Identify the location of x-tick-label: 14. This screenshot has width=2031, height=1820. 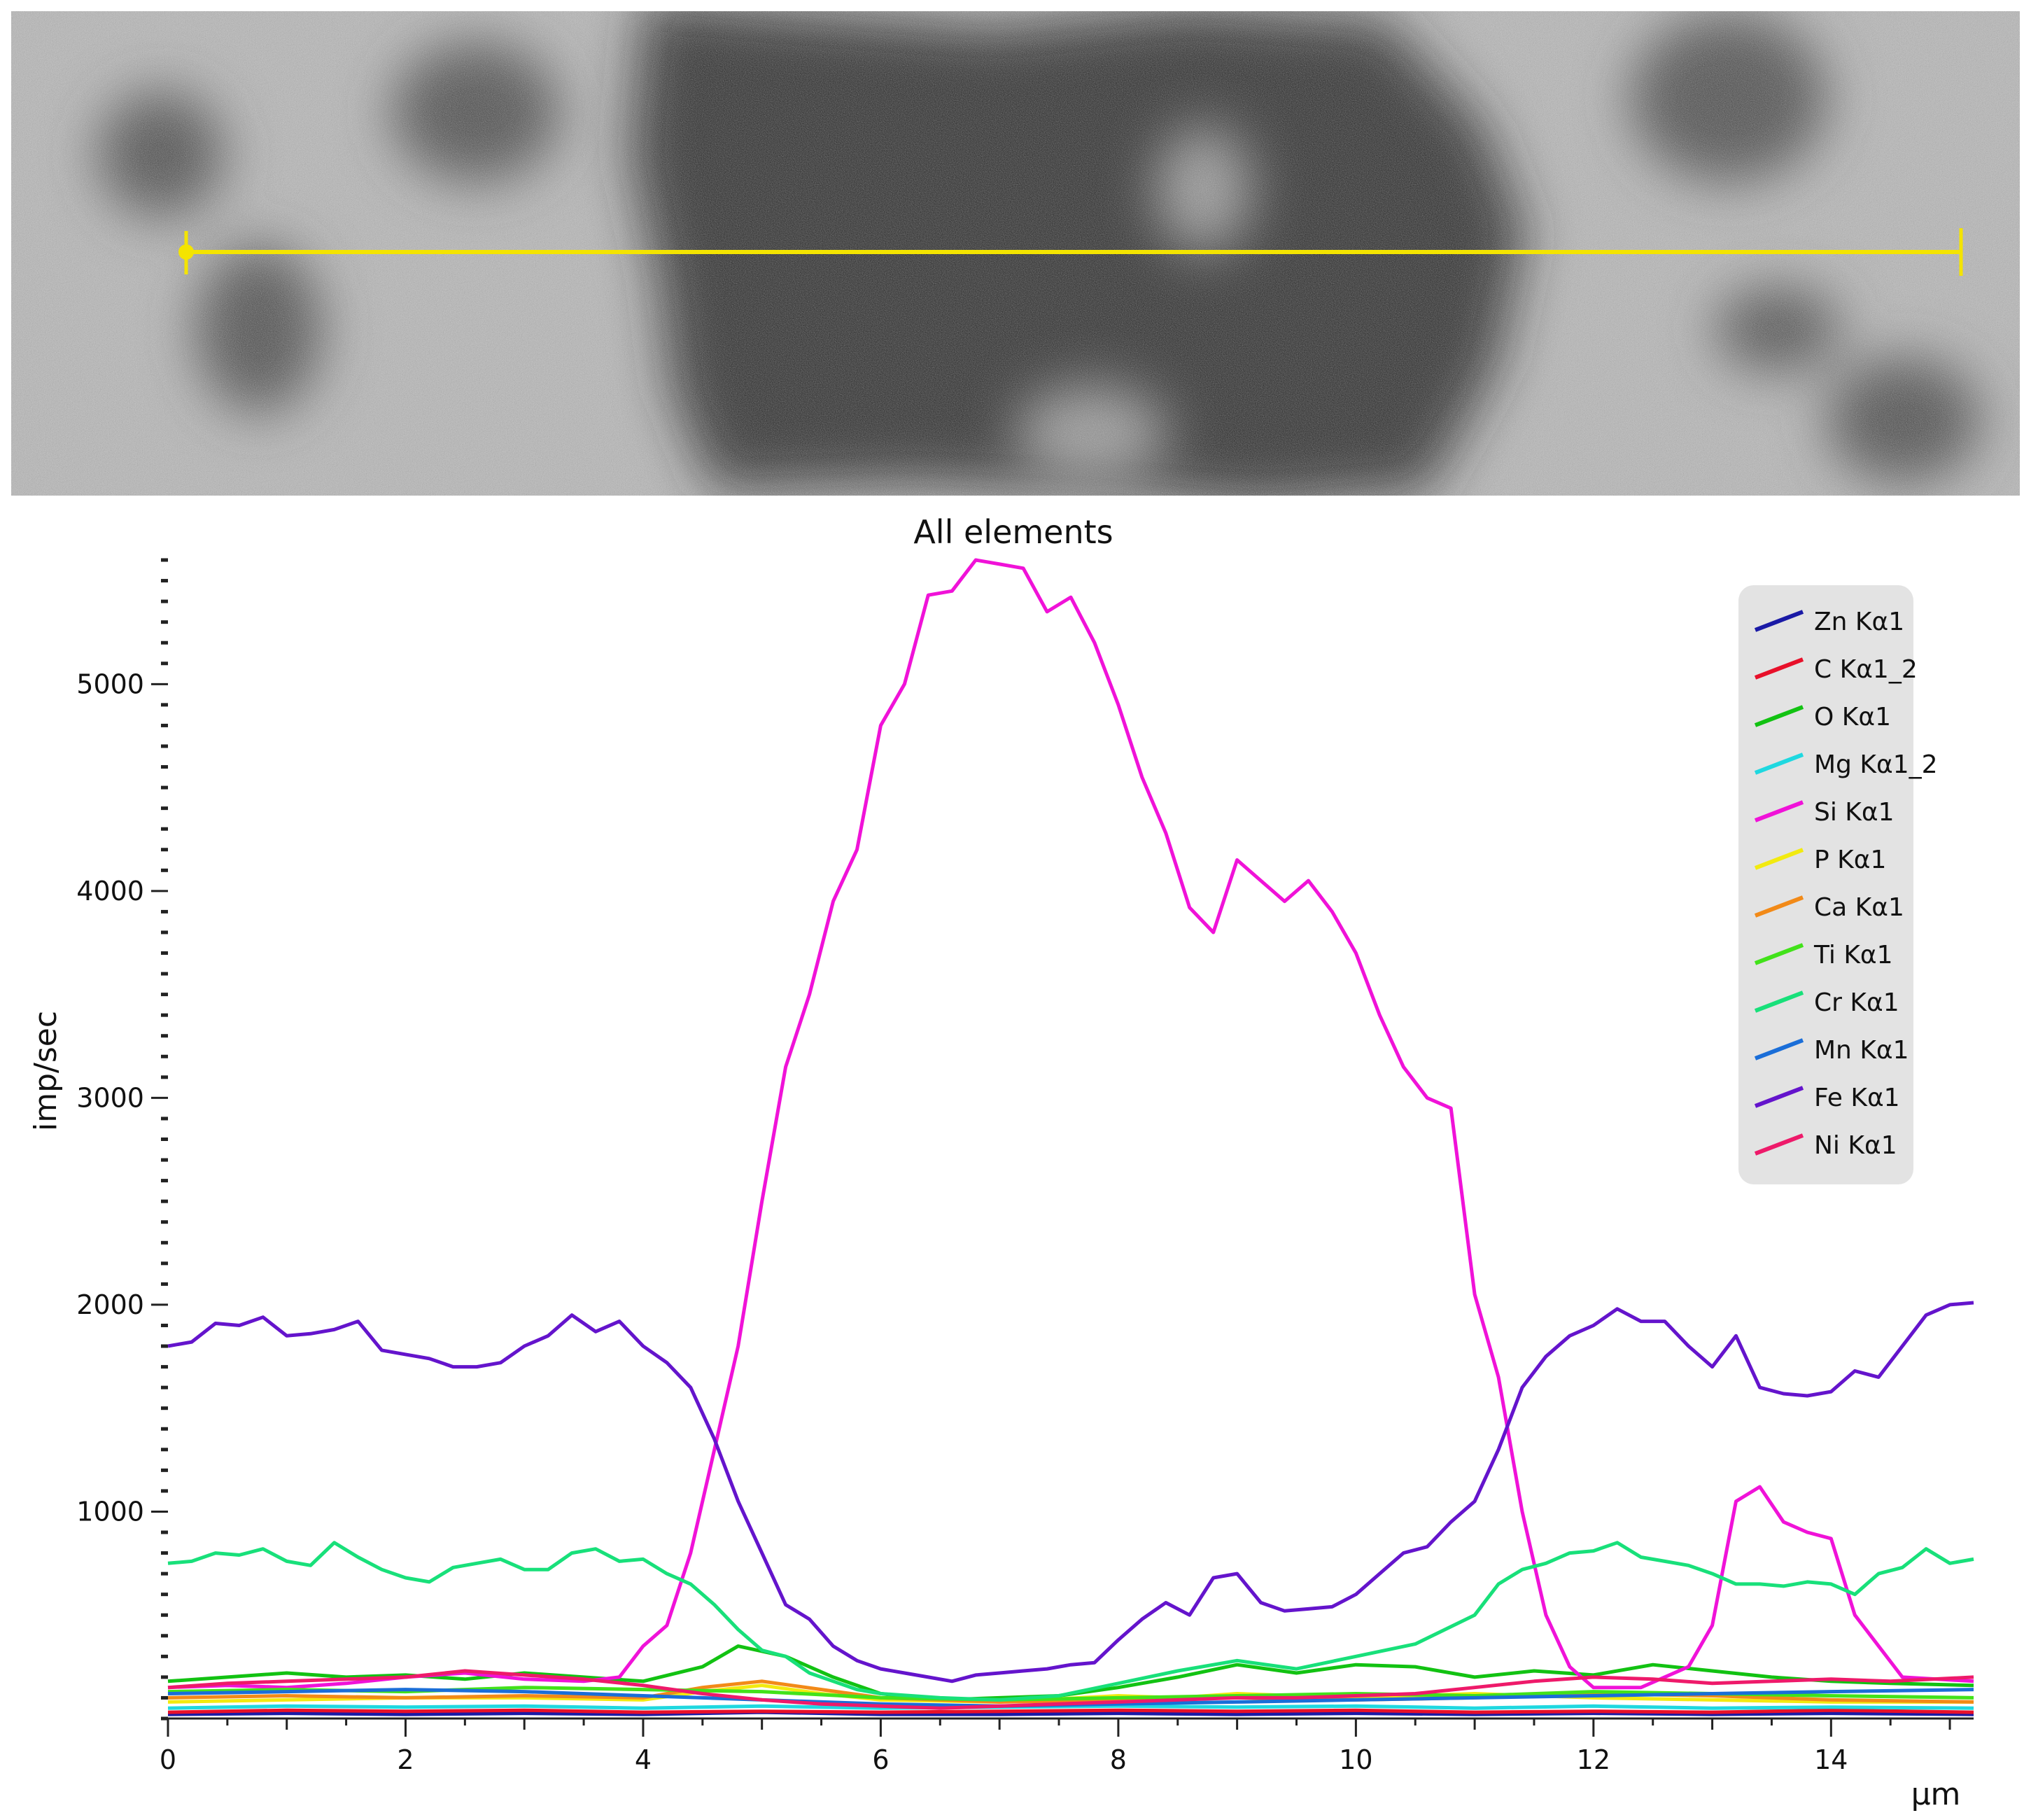
(1831, 1759).